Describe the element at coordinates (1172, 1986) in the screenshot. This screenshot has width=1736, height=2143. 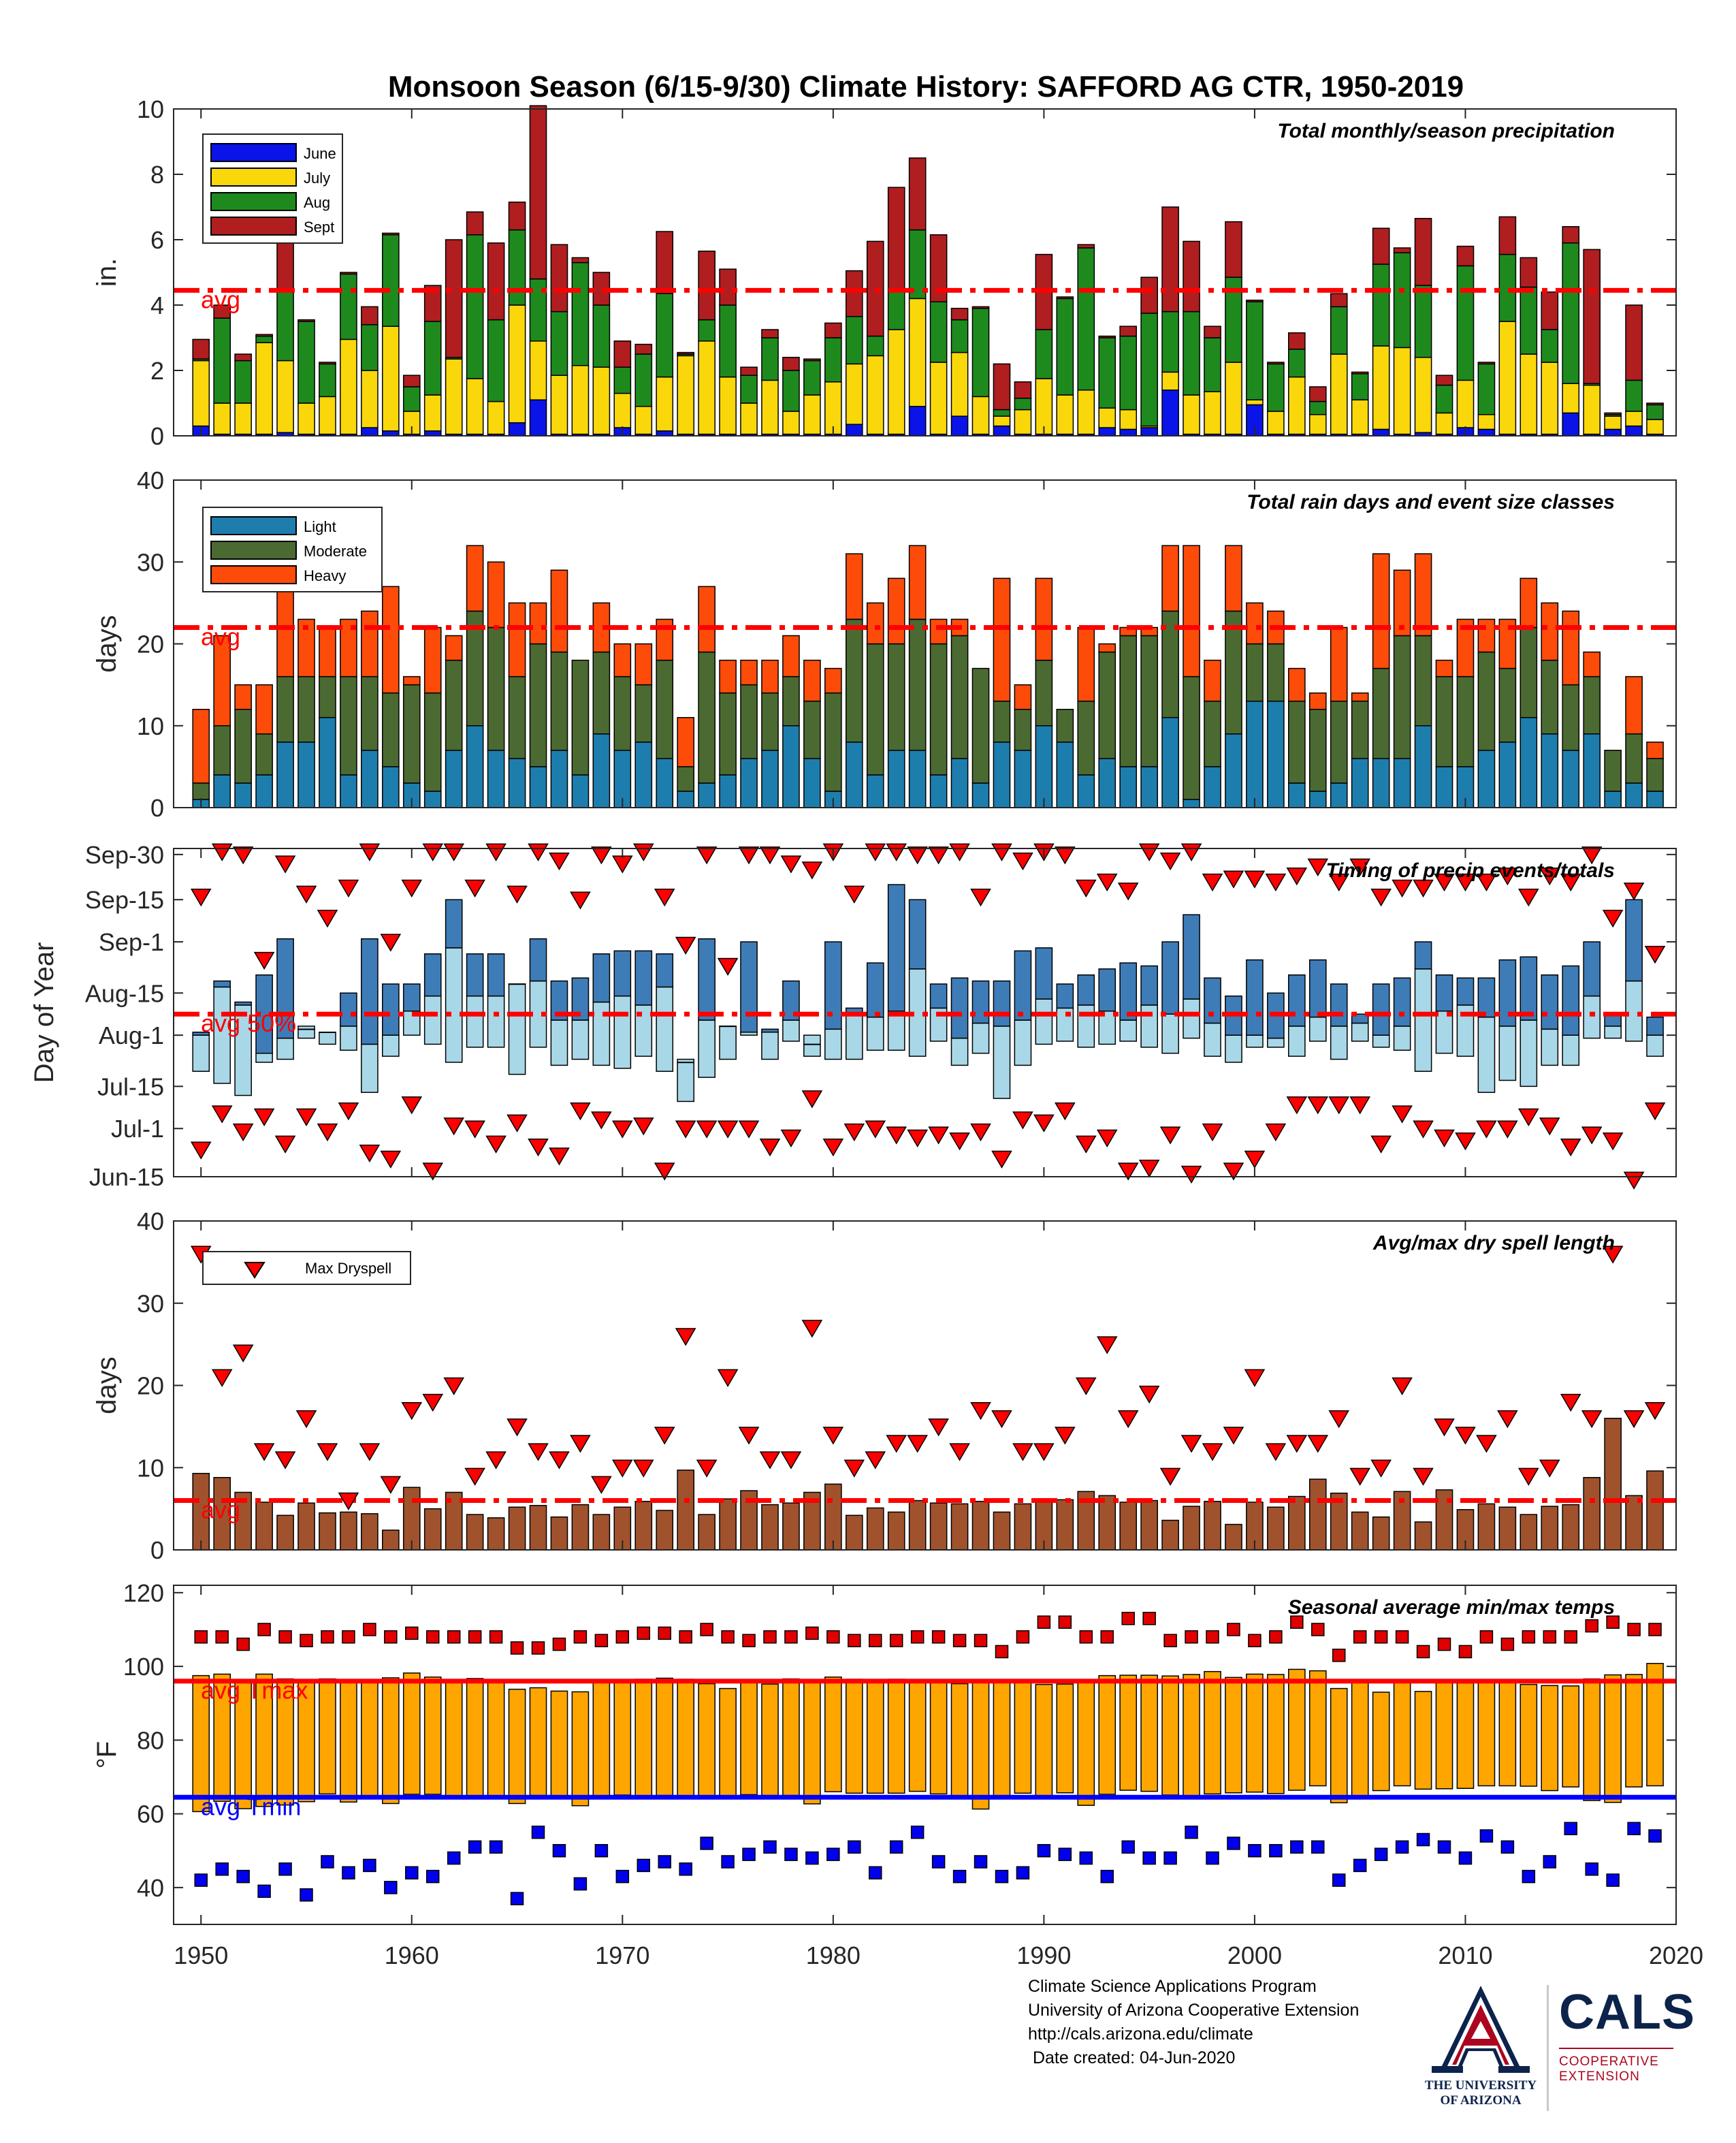
I see `credit-line-program: Climate Science Applications Program` at that location.